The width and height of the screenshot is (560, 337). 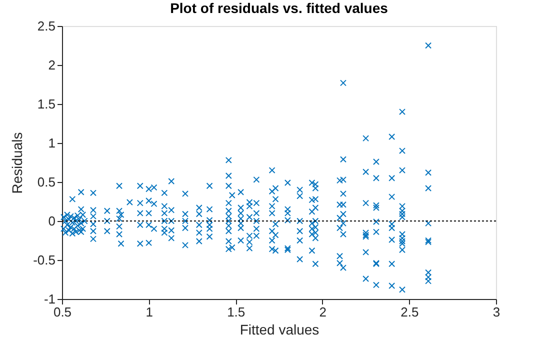 I want to click on chart-title: Plot of residuals vs. fitted values, so click(x=279, y=8).